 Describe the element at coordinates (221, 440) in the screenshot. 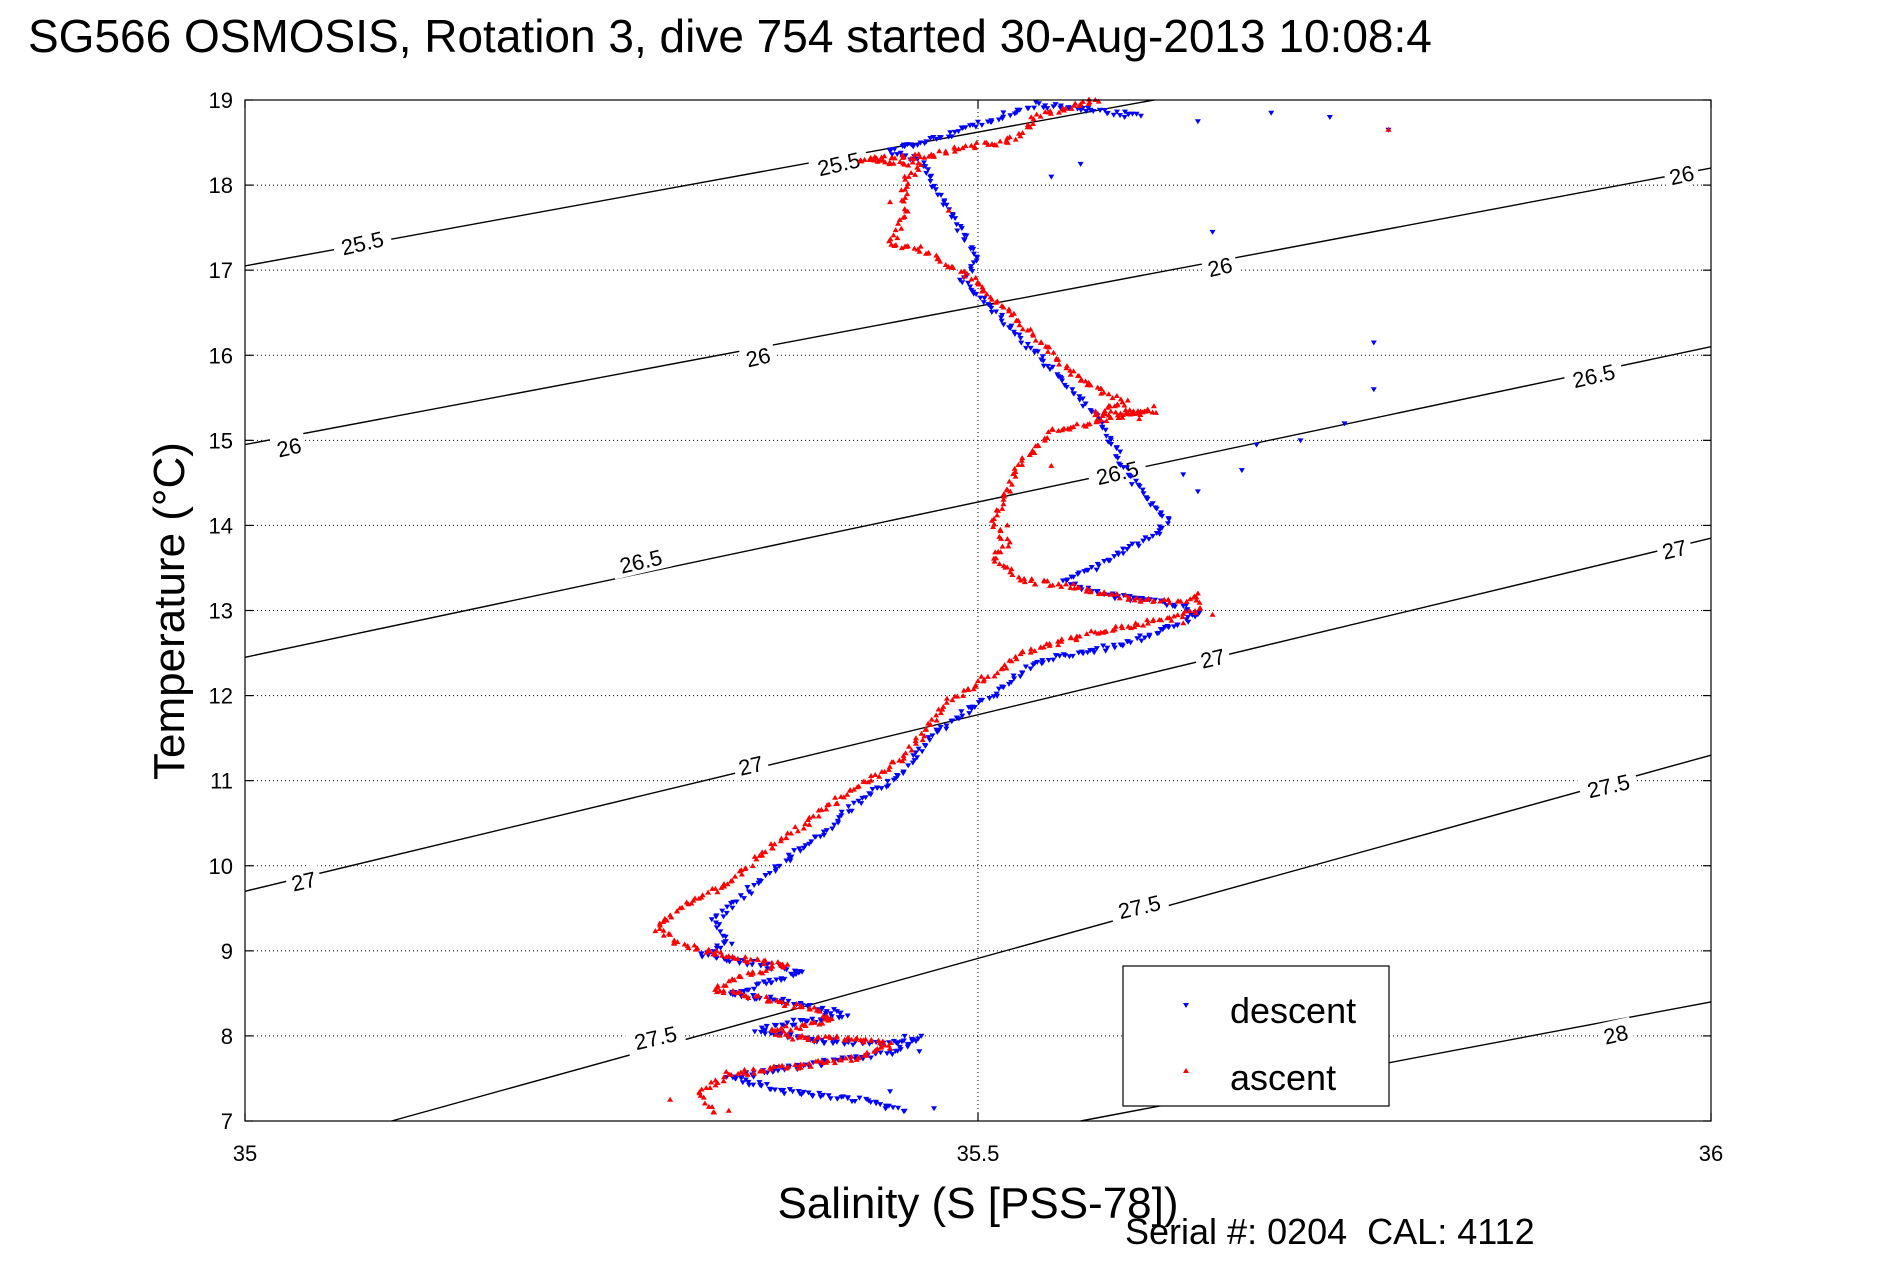

I see `y-tick-label: 15` at that location.